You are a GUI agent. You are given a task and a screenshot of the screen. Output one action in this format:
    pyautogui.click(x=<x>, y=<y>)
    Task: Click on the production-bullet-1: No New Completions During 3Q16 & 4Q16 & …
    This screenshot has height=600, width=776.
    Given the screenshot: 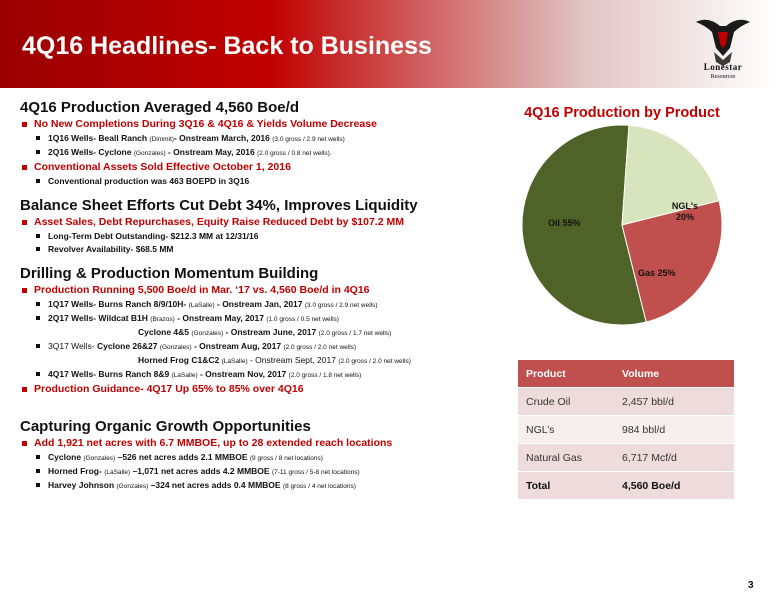 What is the action you would take?
    pyautogui.click(x=265, y=124)
    